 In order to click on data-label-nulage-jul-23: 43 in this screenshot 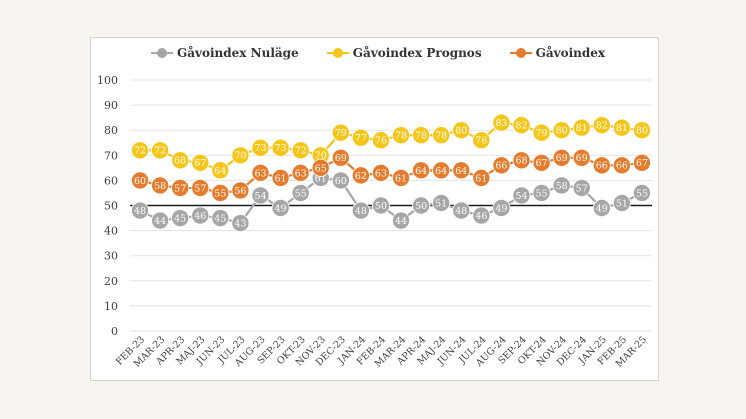, I will do `click(240, 223)`.